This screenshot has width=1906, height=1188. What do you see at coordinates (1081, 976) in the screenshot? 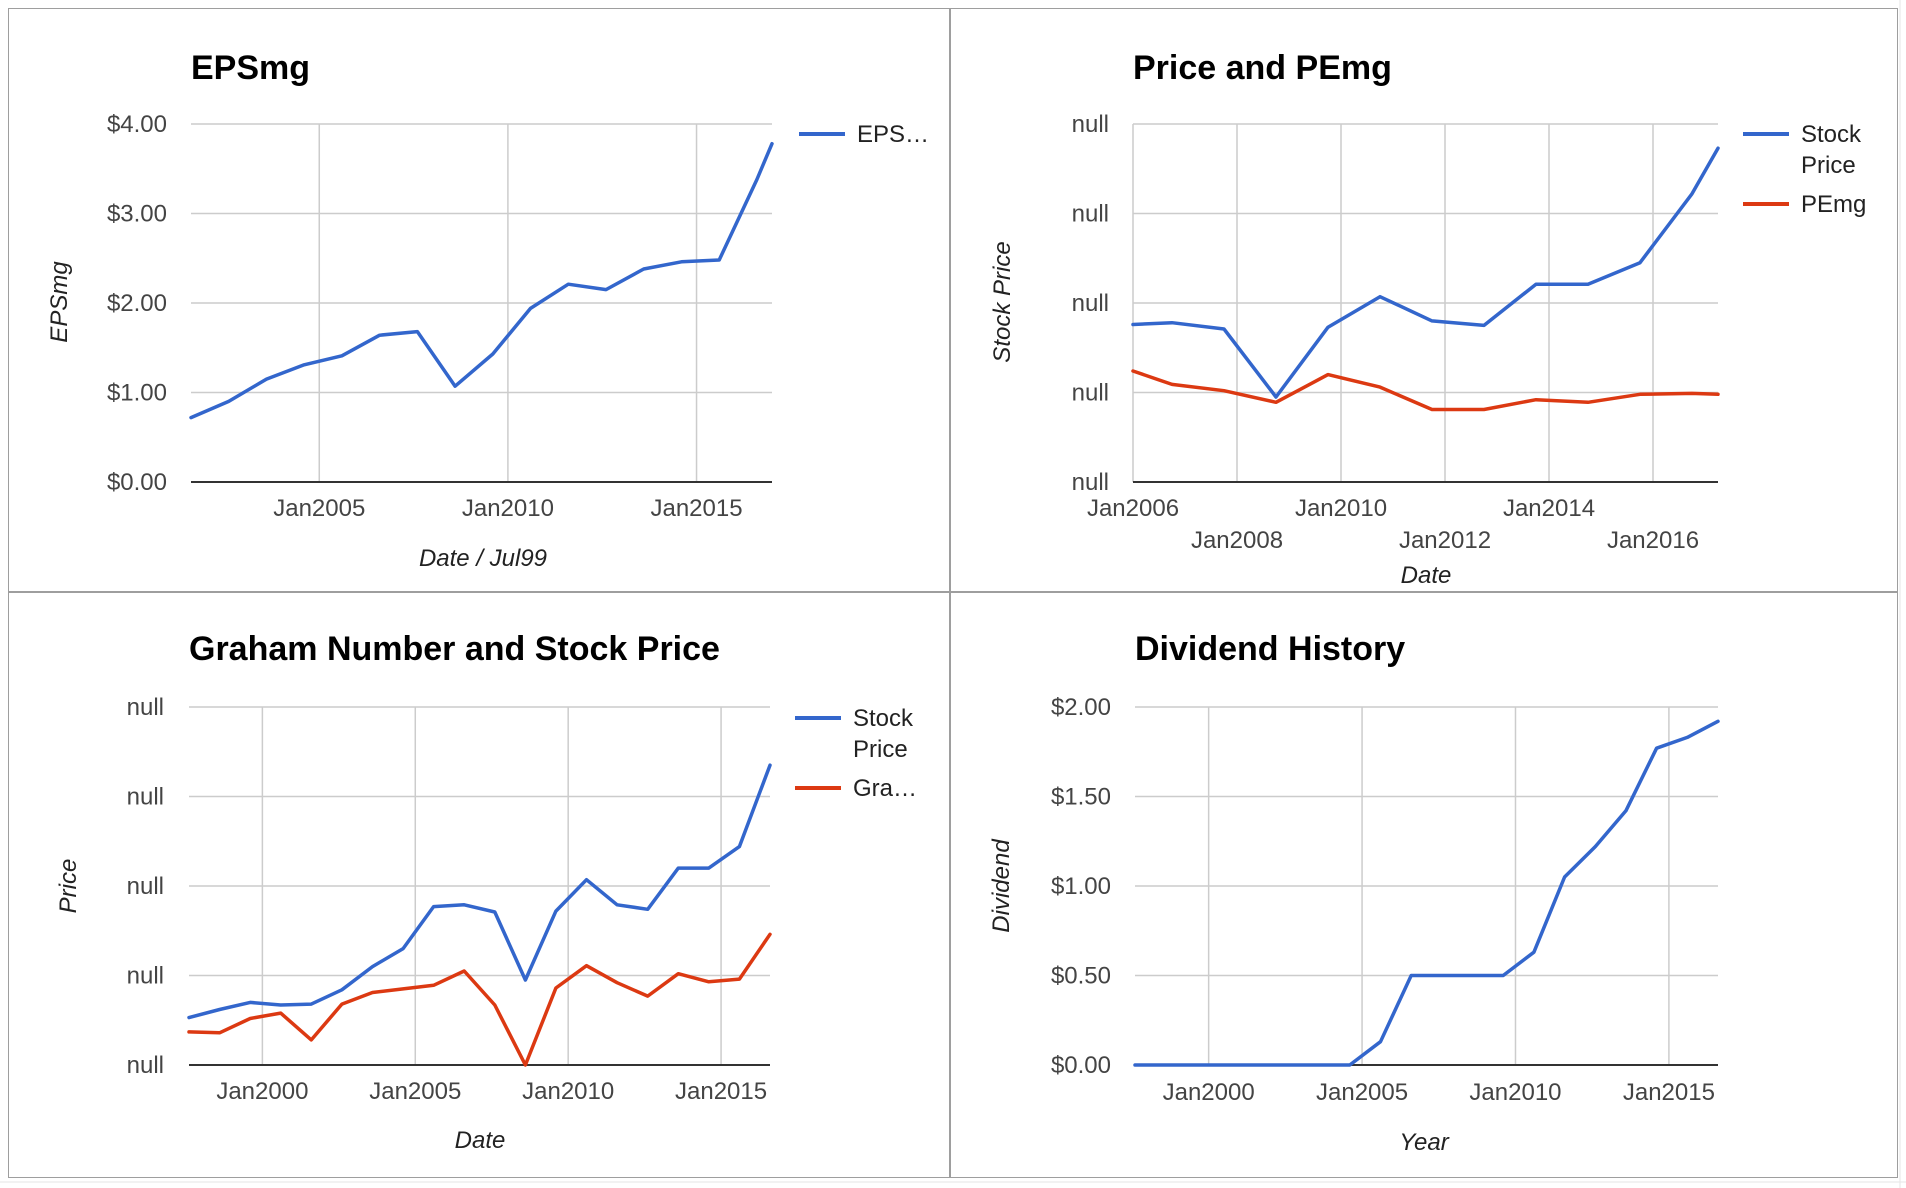
I see `y-tick-label: $0.50` at bounding box center [1081, 976].